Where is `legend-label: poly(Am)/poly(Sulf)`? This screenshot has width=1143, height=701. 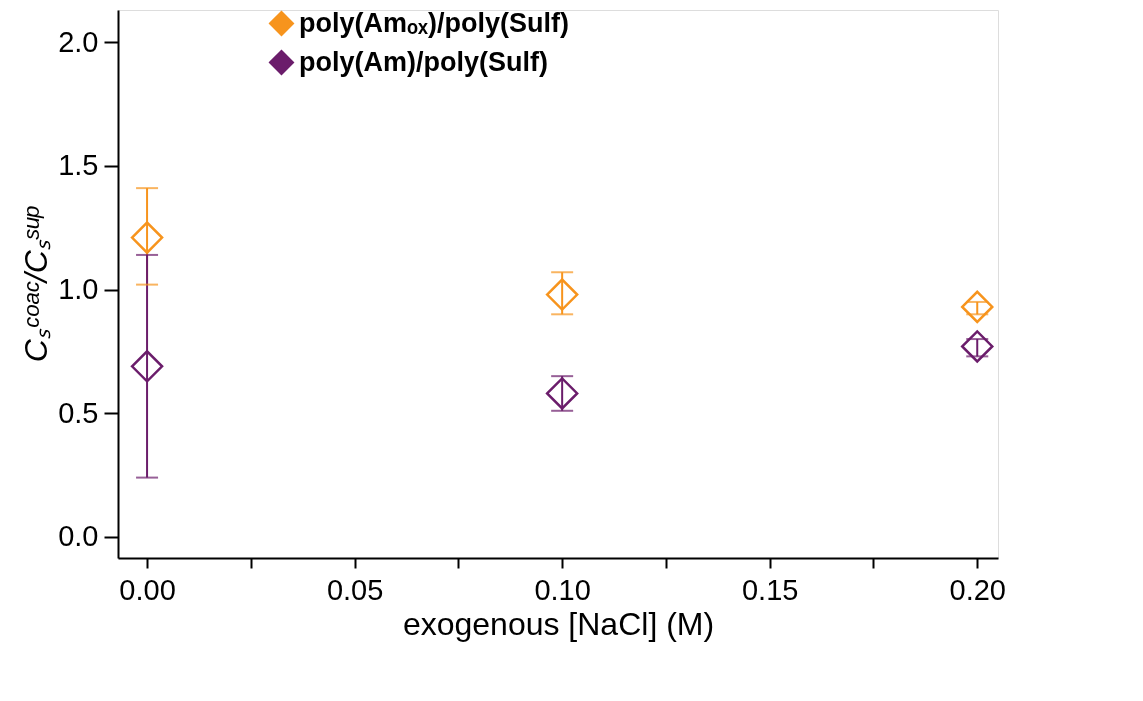 legend-label: poly(Am)/poly(Sulf) is located at coordinates (423, 61).